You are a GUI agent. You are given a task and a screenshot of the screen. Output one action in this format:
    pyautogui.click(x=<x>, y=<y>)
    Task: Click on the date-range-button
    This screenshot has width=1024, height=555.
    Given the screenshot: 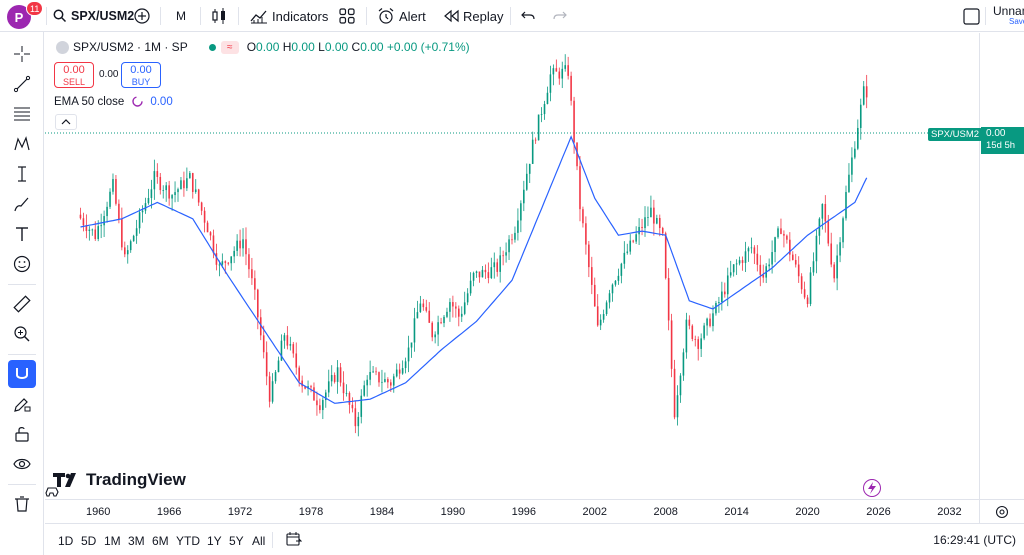 What is the action you would take?
    pyautogui.click(x=294, y=540)
    